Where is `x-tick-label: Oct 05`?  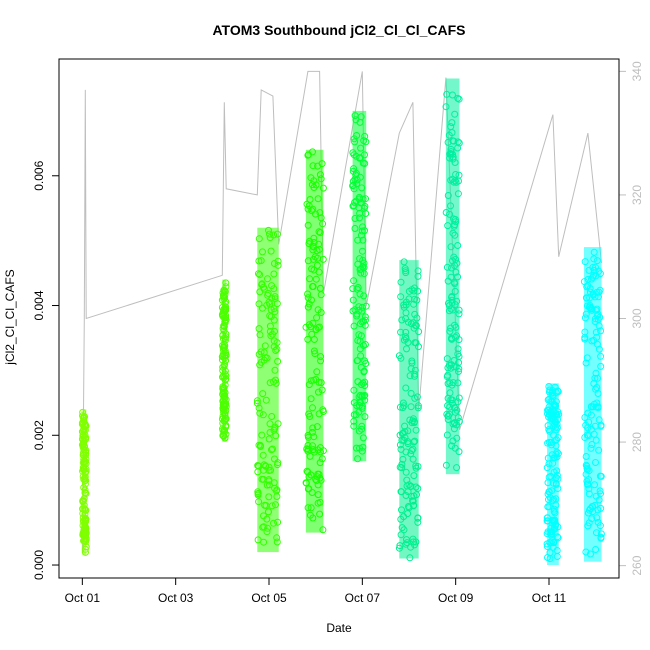
x-tick-label: Oct 05 is located at coordinates (269, 598).